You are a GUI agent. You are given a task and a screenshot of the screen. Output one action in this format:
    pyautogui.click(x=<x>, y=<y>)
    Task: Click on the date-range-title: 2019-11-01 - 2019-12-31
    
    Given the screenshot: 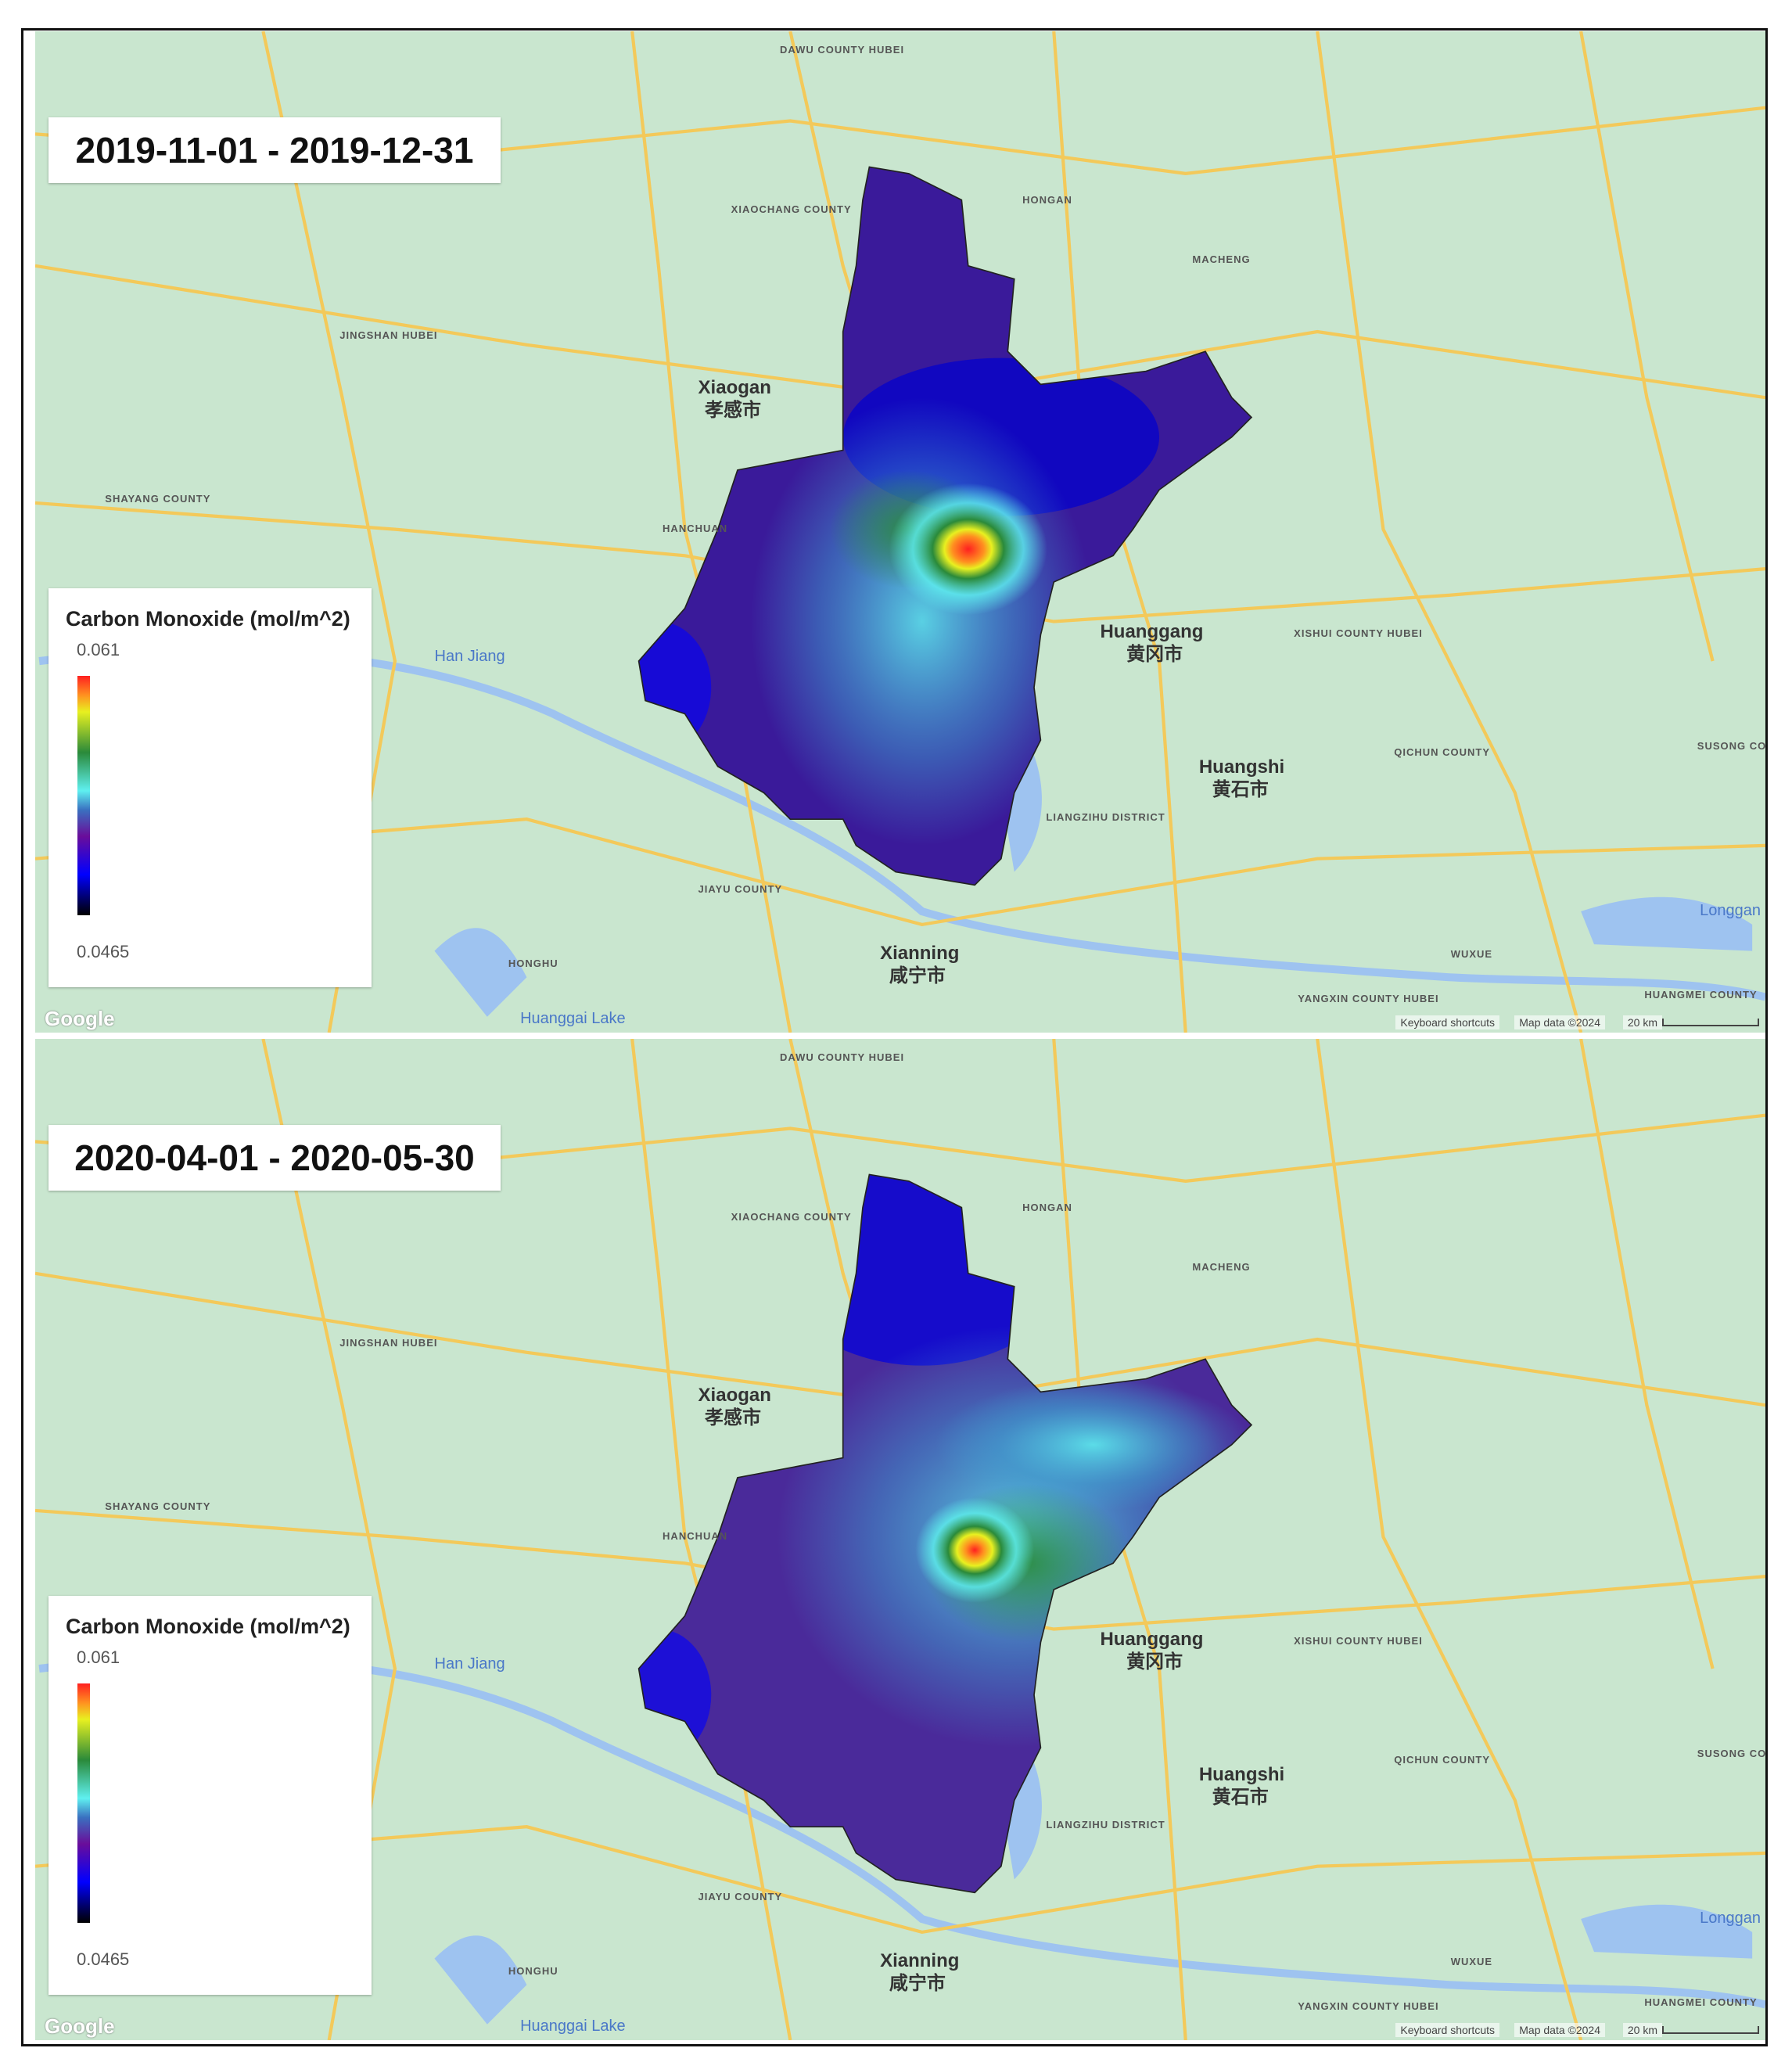 What is the action you would take?
    pyautogui.click(x=274, y=150)
    